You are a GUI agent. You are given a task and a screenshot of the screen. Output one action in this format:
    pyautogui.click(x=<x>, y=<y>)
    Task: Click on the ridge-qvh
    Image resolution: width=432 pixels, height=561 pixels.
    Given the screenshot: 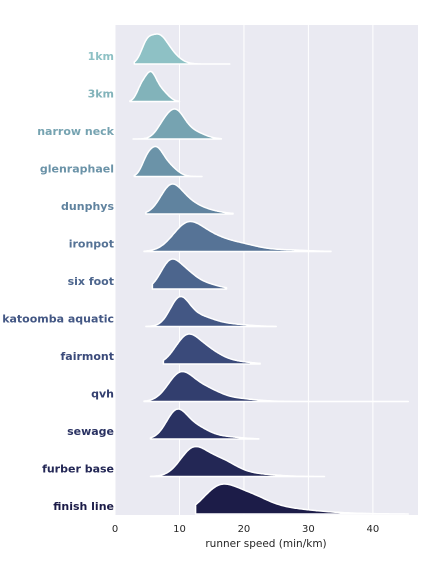 What is the action you would take?
    pyautogui.click(x=276, y=386)
    